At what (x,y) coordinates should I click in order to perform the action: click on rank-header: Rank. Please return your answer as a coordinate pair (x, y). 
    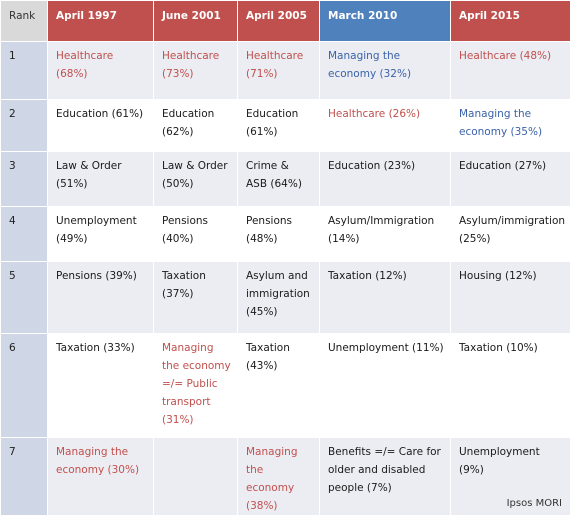
    Looking at the image, I should click on (24, 21).